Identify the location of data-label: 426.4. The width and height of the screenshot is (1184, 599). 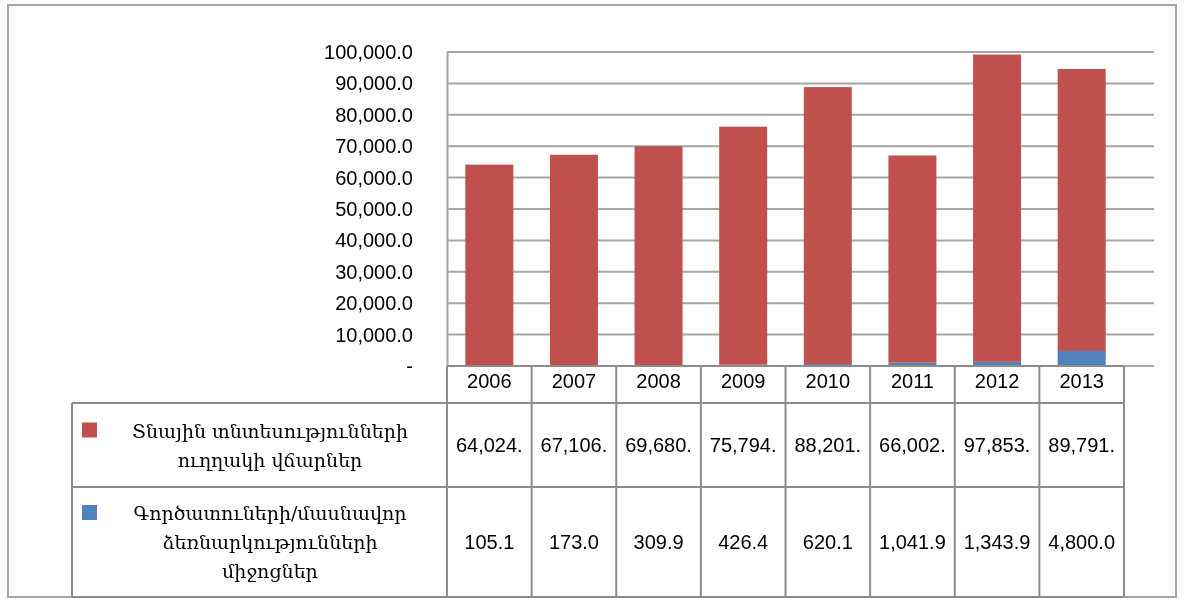
(743, 542).